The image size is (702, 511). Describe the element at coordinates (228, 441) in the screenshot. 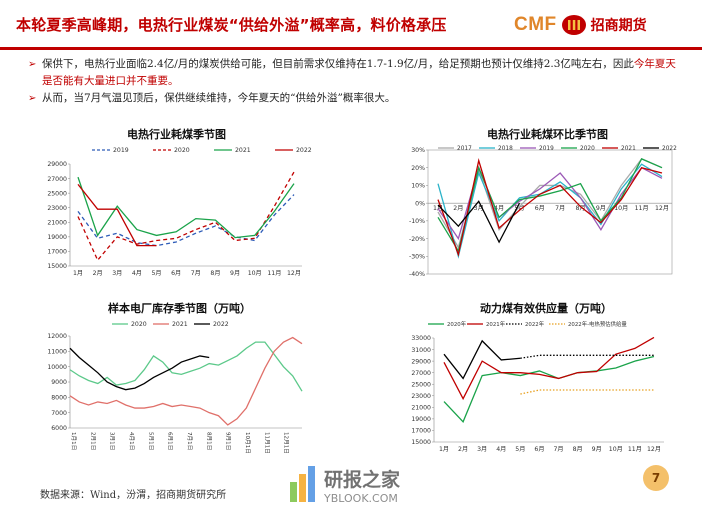

I see `x-tick-label: 9月1日` at that location.